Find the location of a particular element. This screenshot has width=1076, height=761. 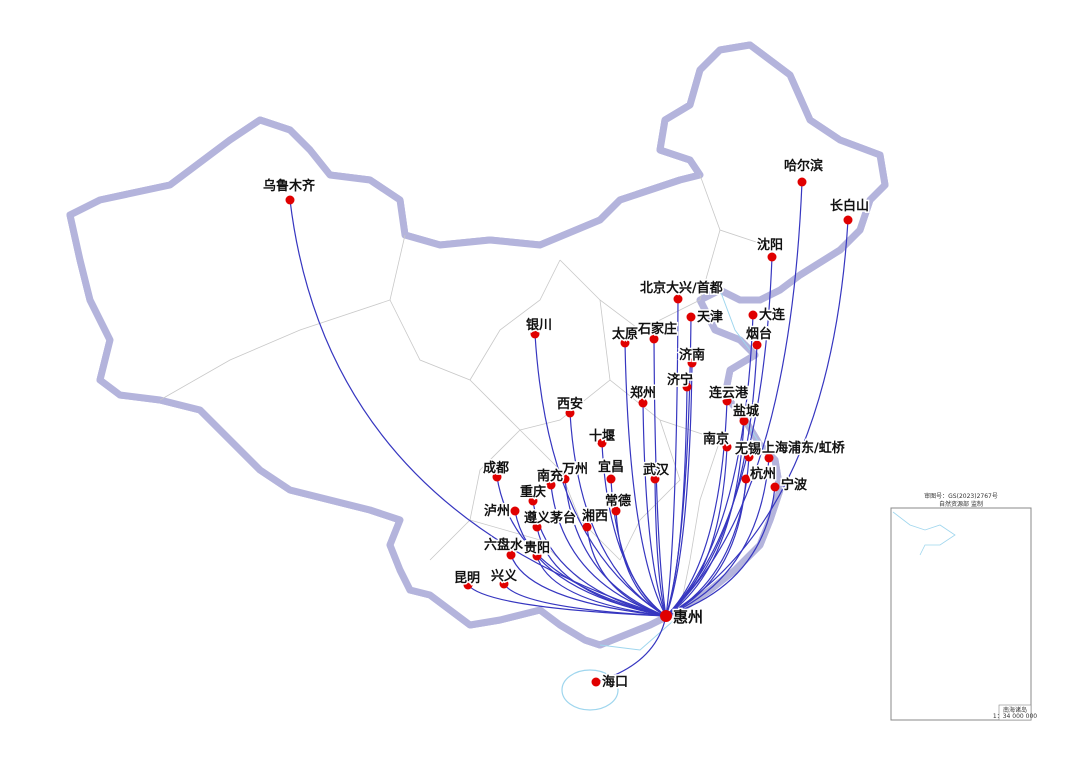

city-label: 石家庄 is located at coordinates (657, 329).